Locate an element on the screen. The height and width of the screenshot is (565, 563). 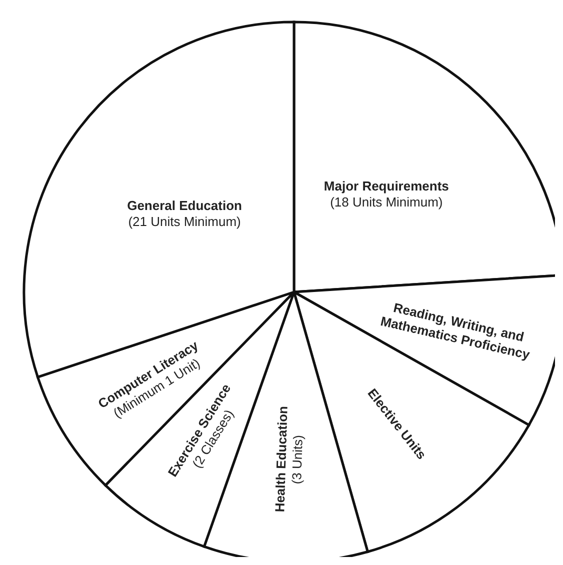
slice-label: Health Education (3 Units) is located at coordinates (289, 459).